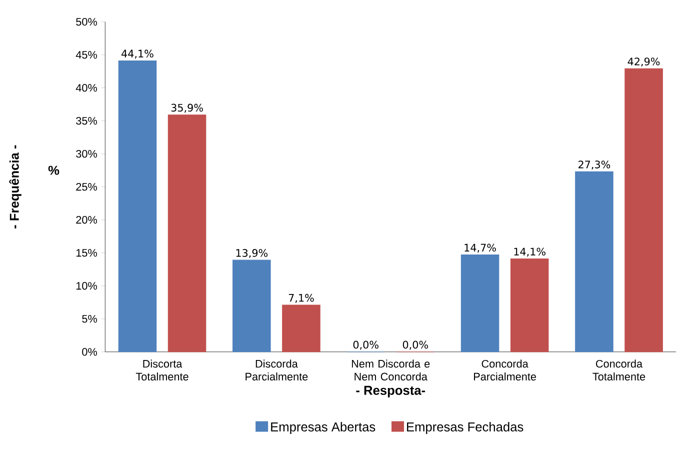  I want to click on y-tick-label: 45%, so click(86, 55).